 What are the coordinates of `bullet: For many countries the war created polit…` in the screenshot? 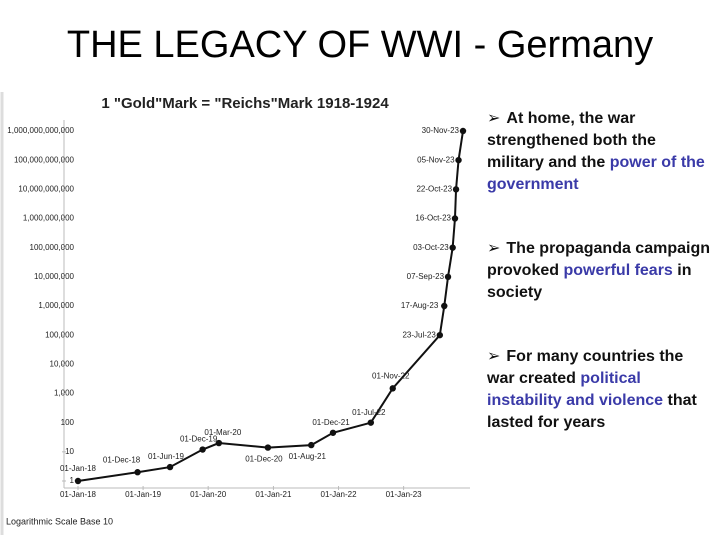 It's located at (599, 390).